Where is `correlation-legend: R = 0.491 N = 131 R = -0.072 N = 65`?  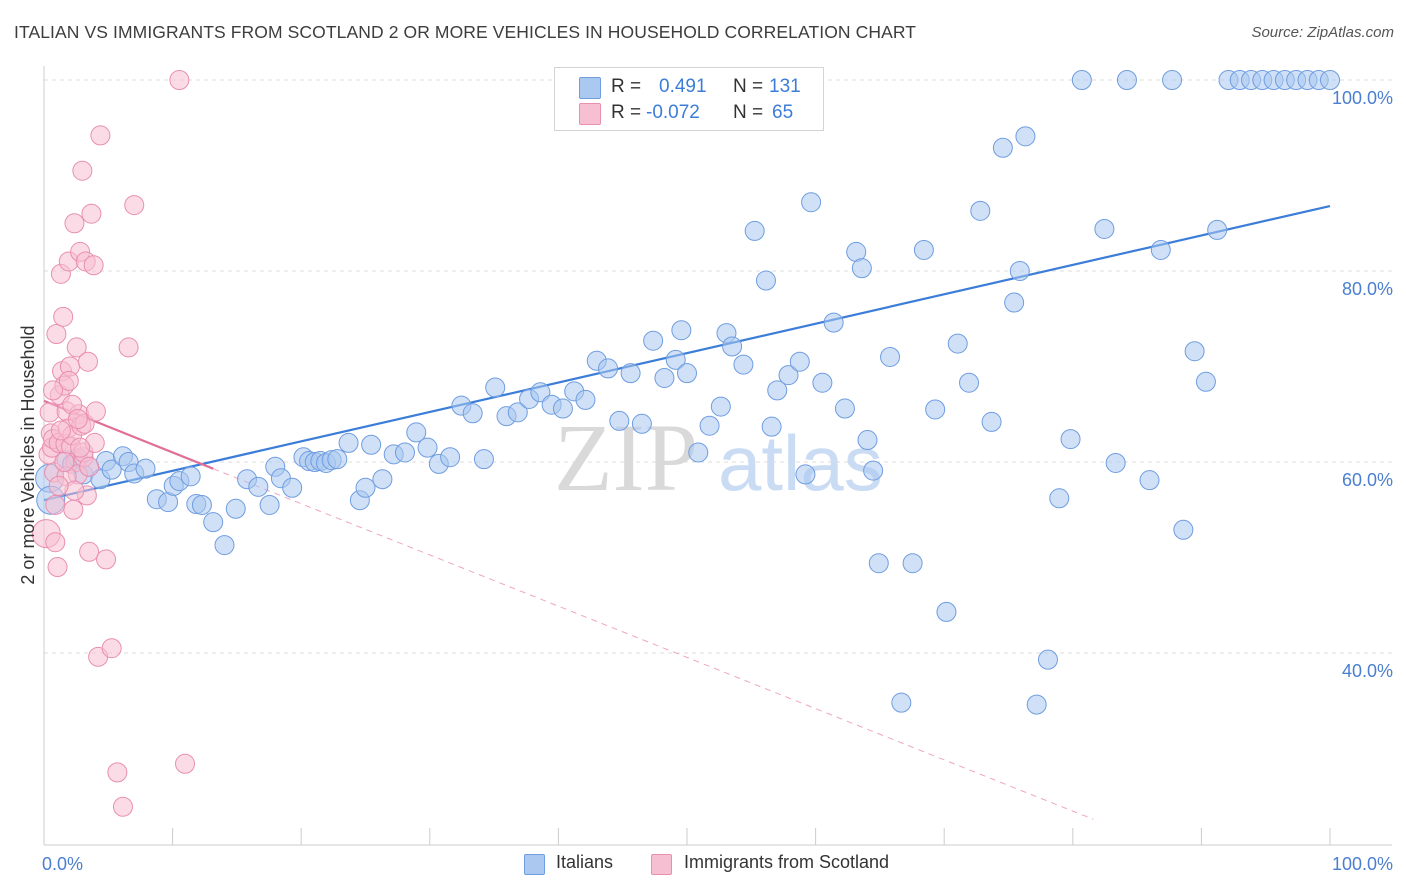 correlation-legend: R = 0.491 N = 131 R = -0.072 N = 65 is located at coordinates (689, 99).